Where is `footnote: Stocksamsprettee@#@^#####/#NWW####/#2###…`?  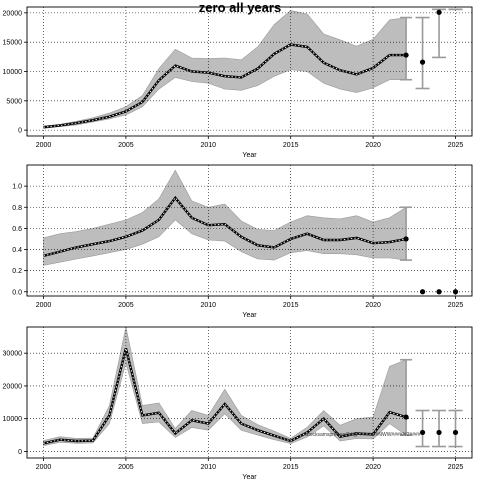
footnote: Stocksamsprettee@#@^#####/#NWW####/#2###… is located at coordinates (363, 435).